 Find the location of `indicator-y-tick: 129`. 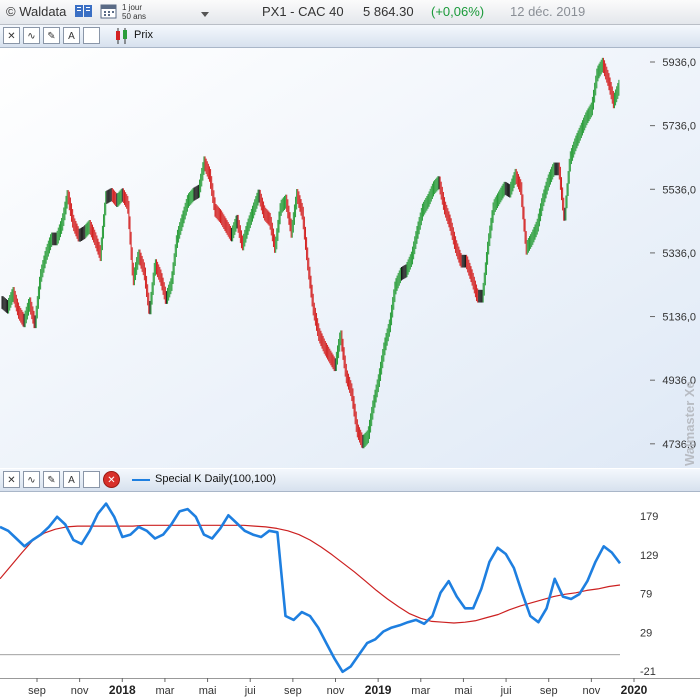

indicator-y-tick: 129 is located at coordinates (649, 556).